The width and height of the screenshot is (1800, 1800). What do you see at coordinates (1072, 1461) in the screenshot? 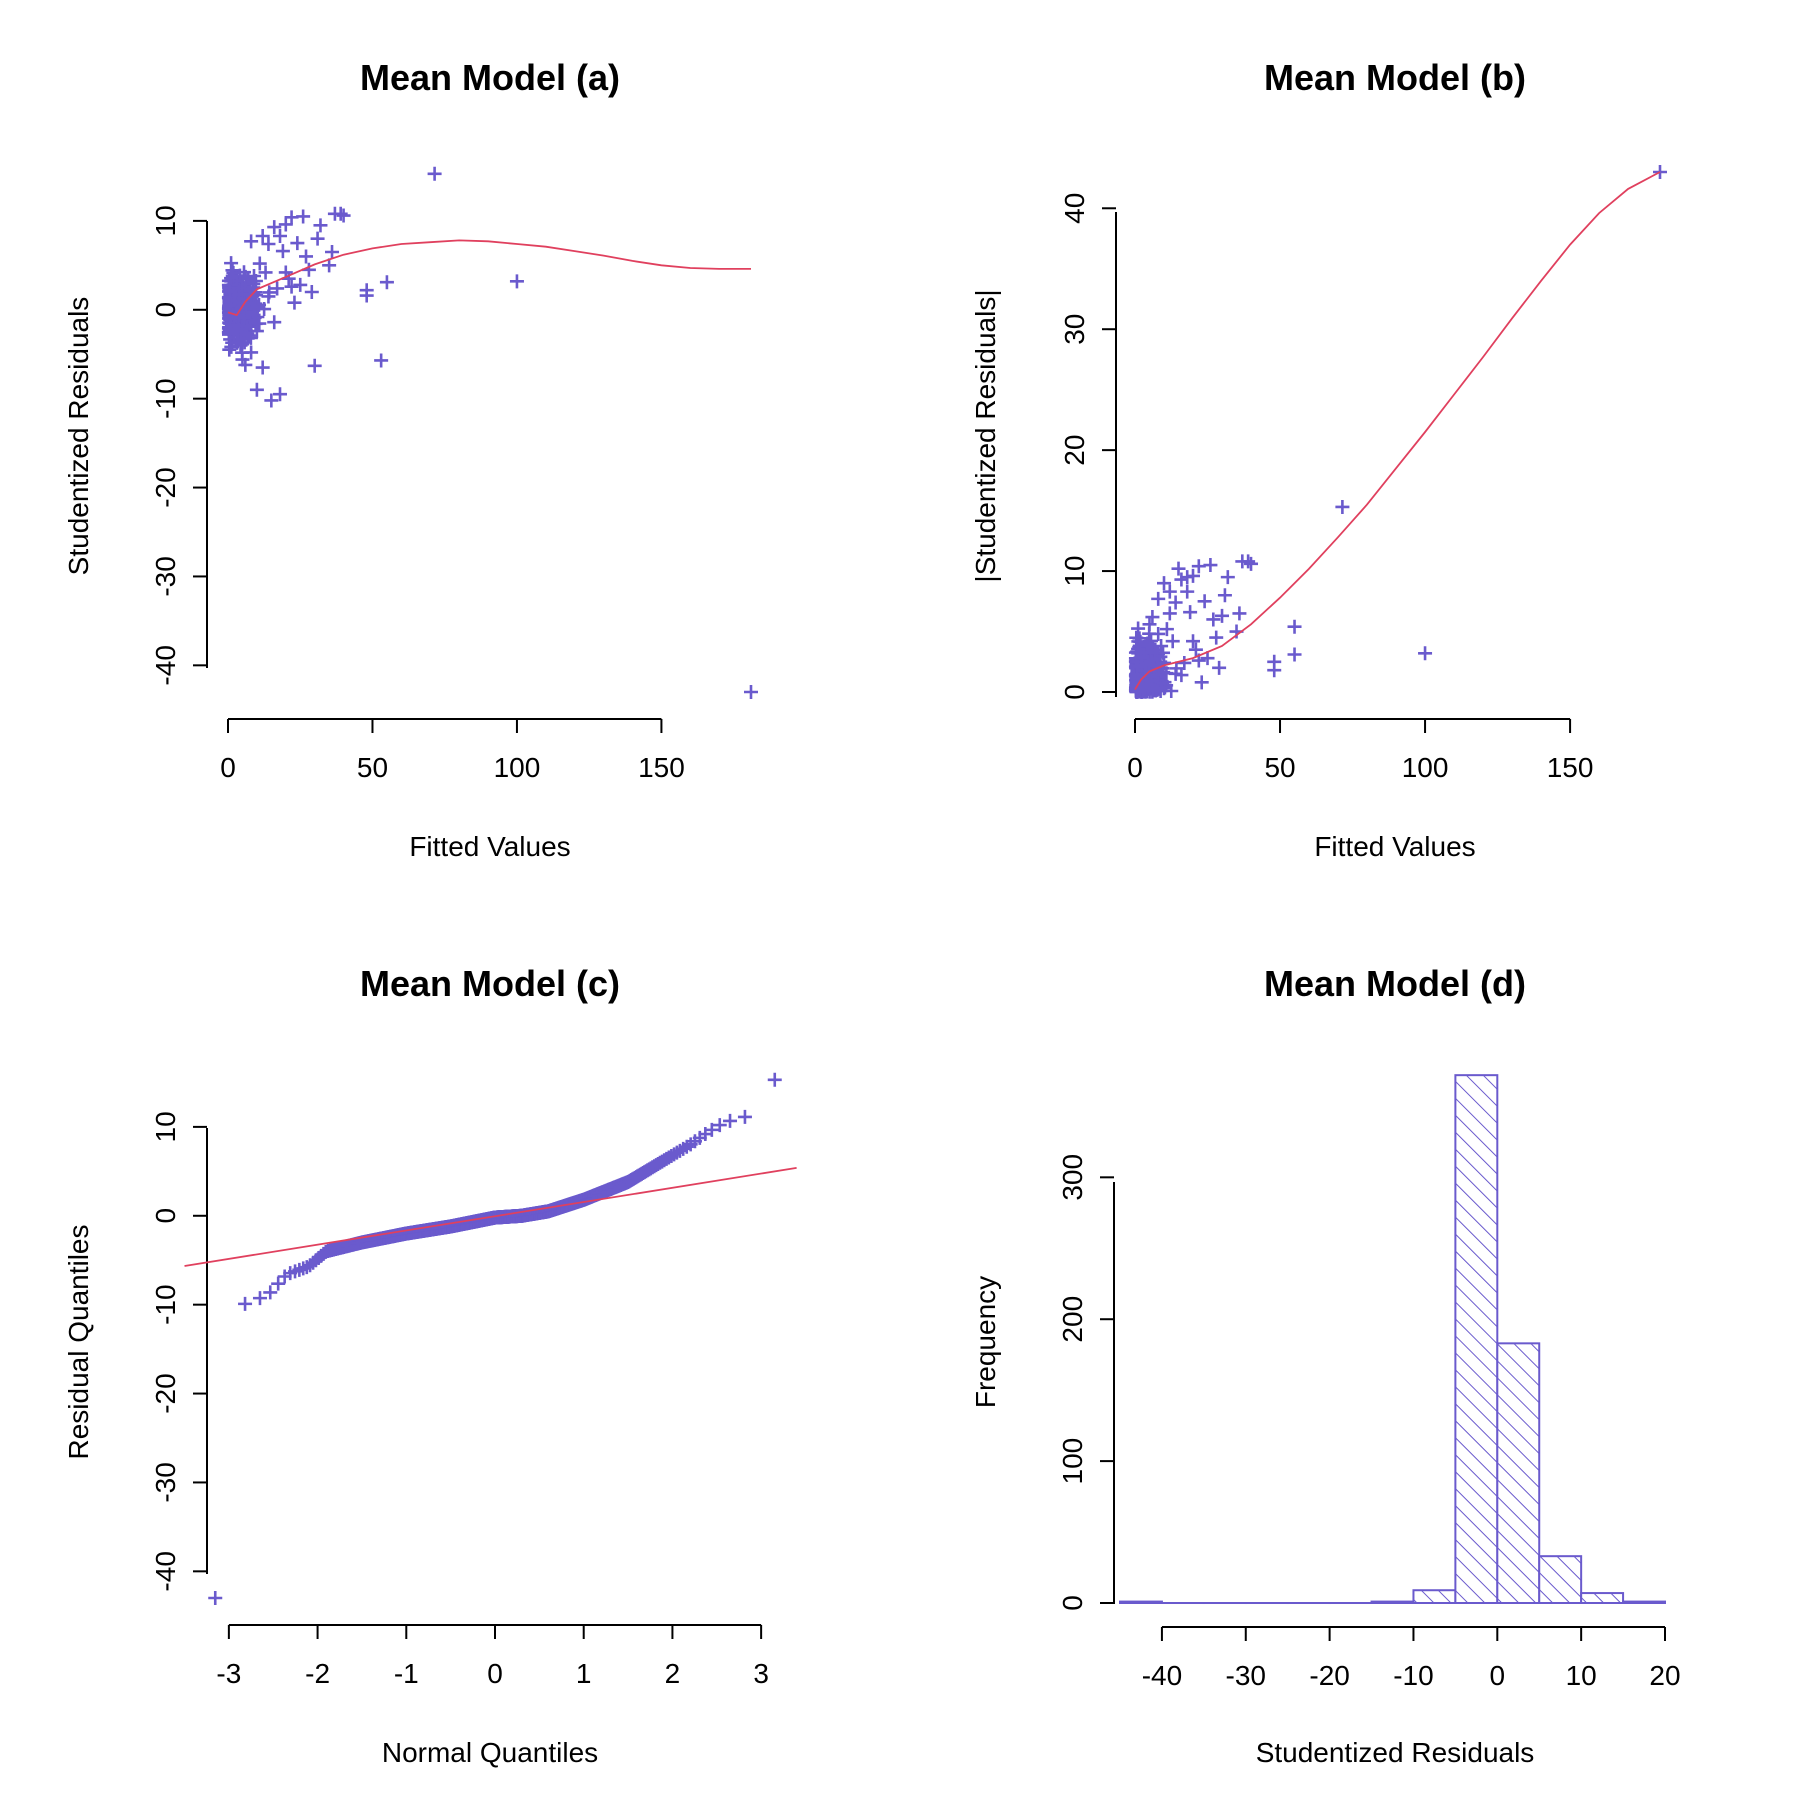
I see `y-tick-label: 100` at bounding box center [1072, 1461].